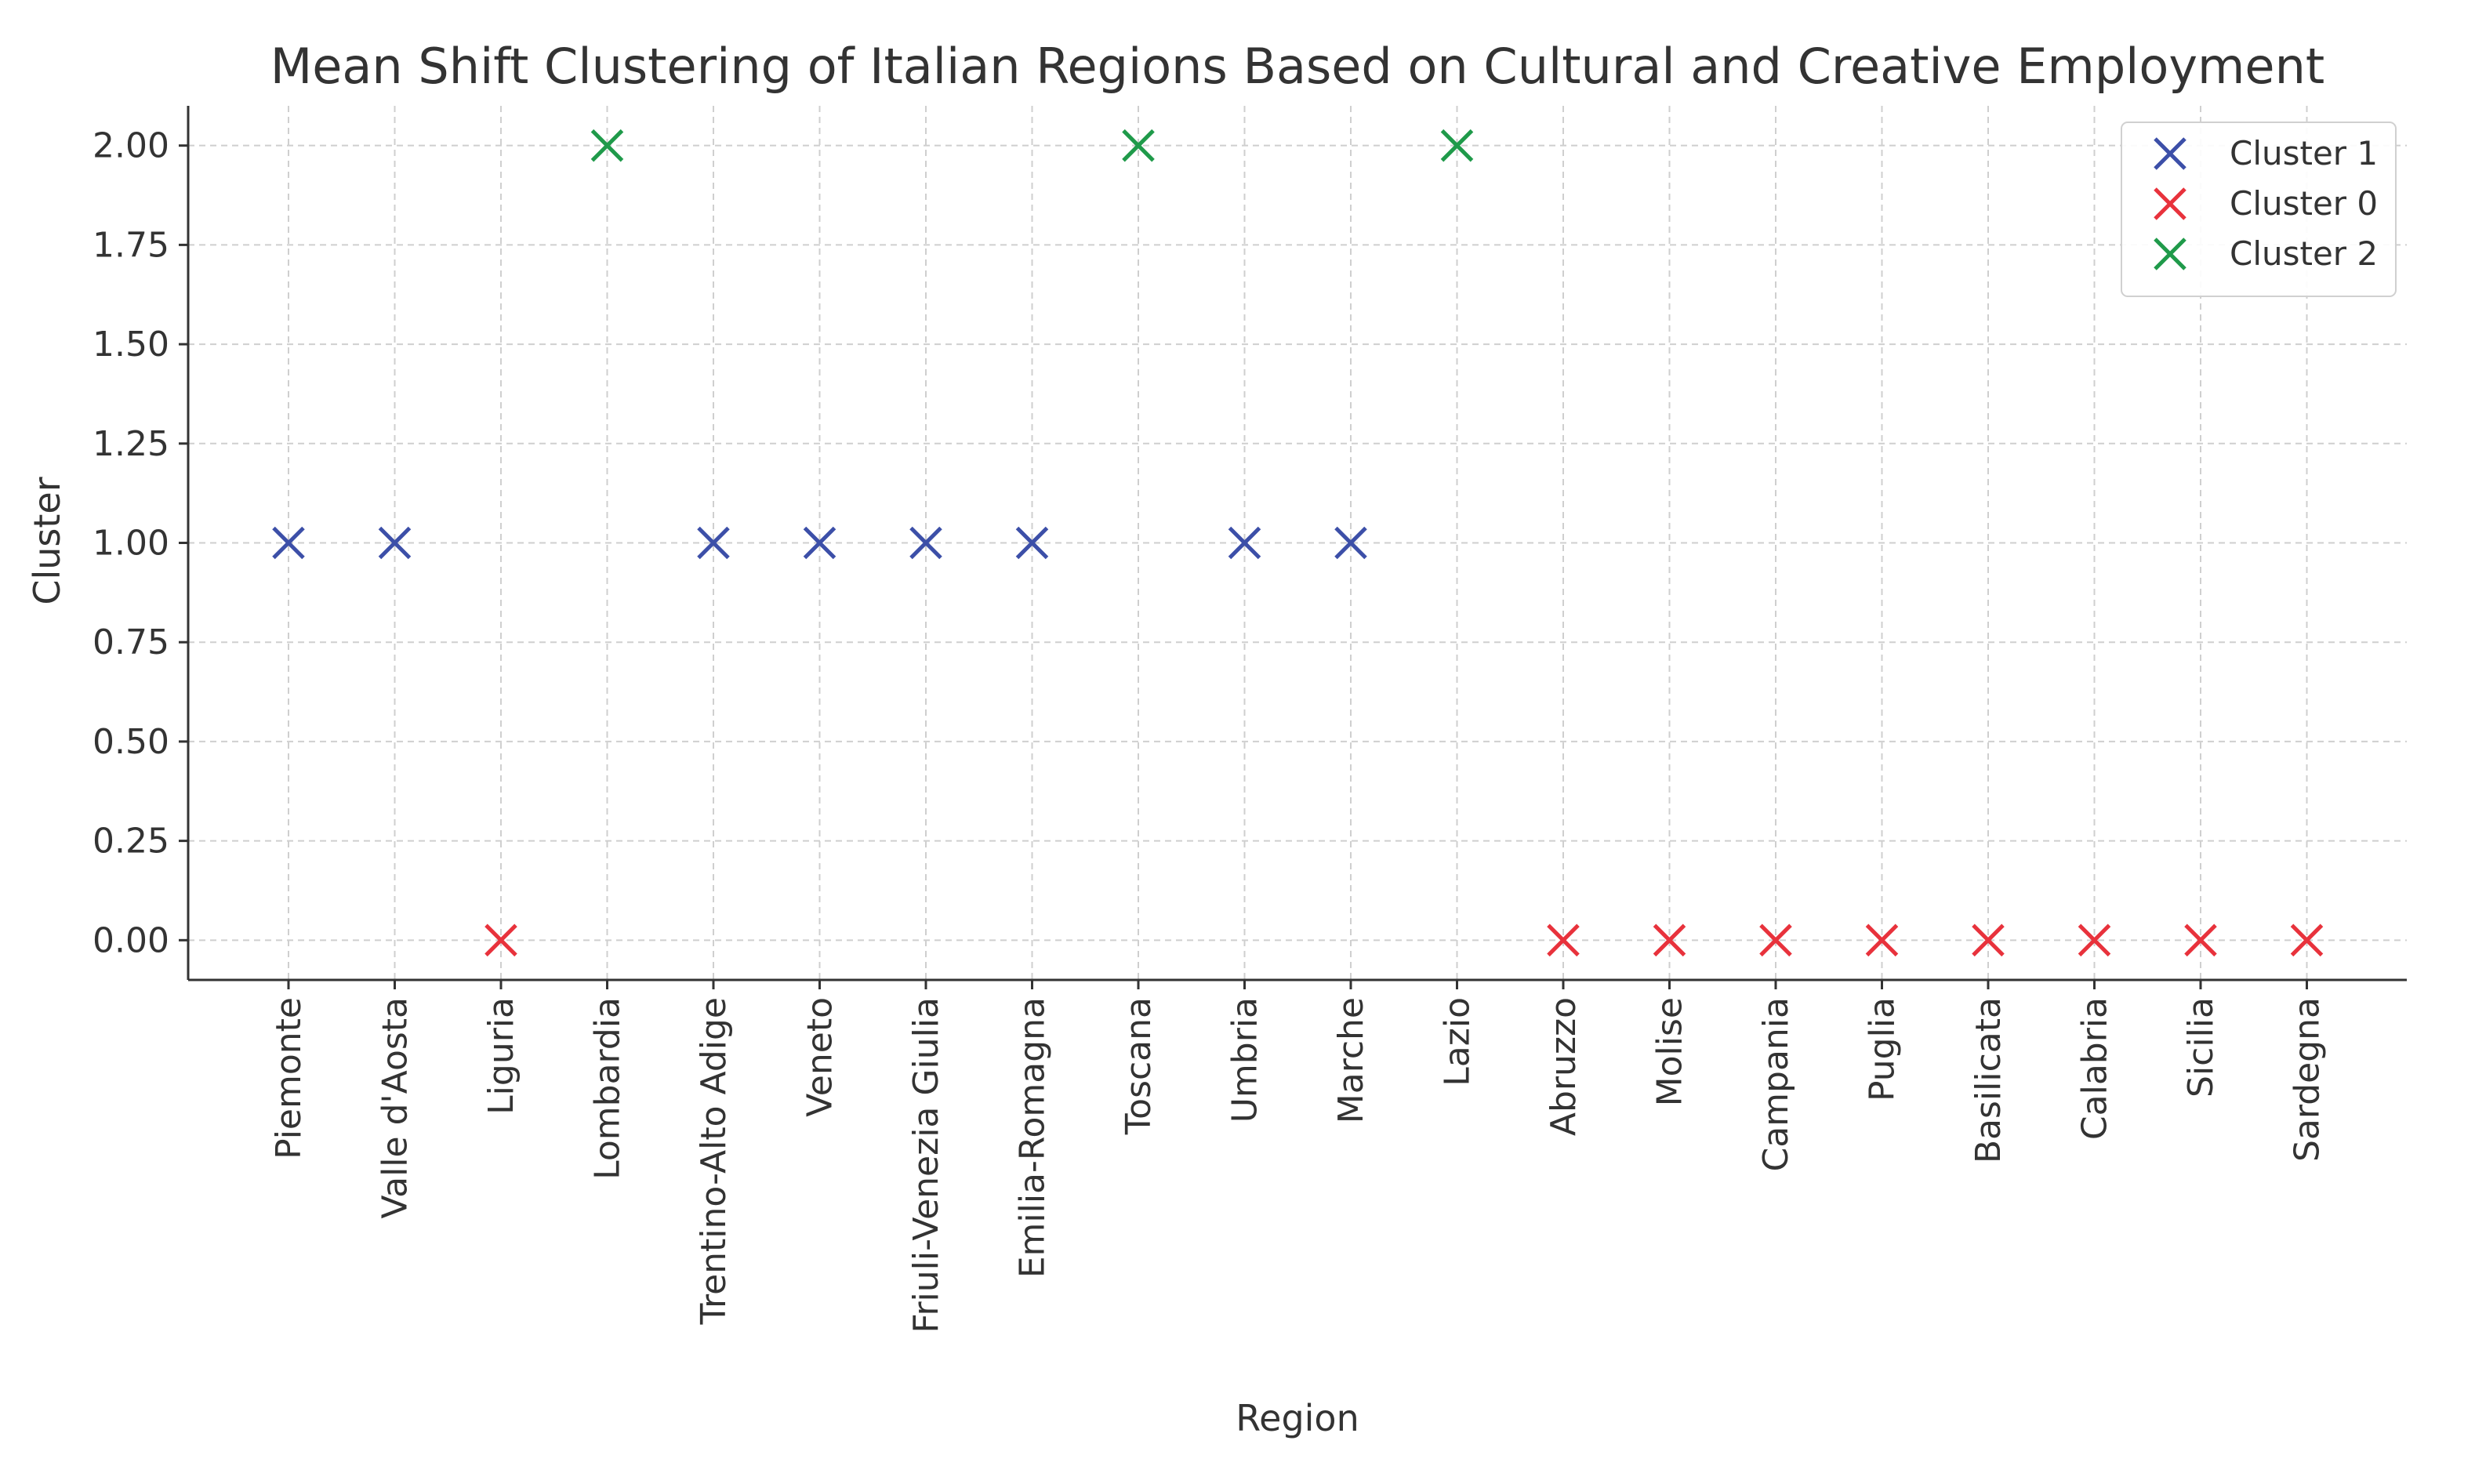 This screenshot has width=2475, height=1484. I want to click on x-tick-label: Sardegna, so click(2308, 1079).